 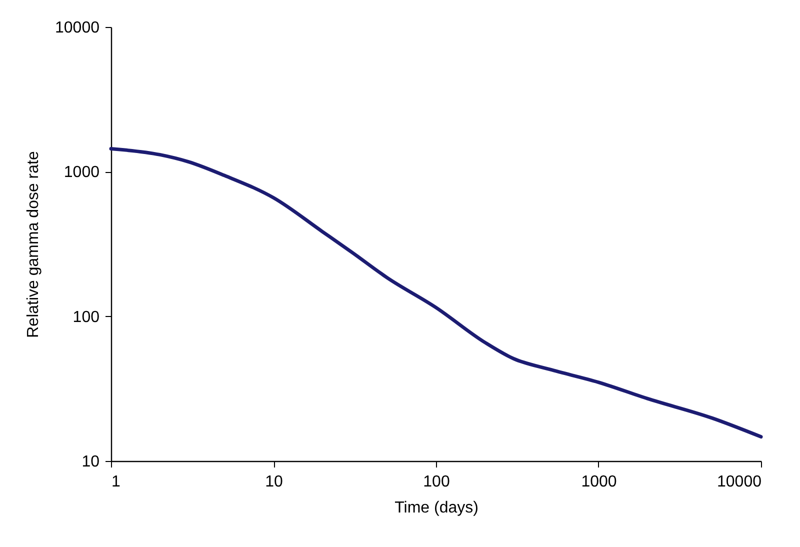 I want to click on x-axis-title: Time (days), so click(x=436, y=508).